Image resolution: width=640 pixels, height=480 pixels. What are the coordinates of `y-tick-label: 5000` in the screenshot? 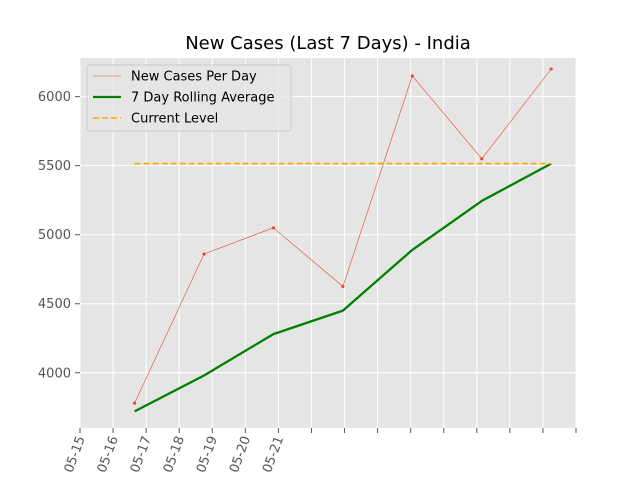 It's located at (54, 235).